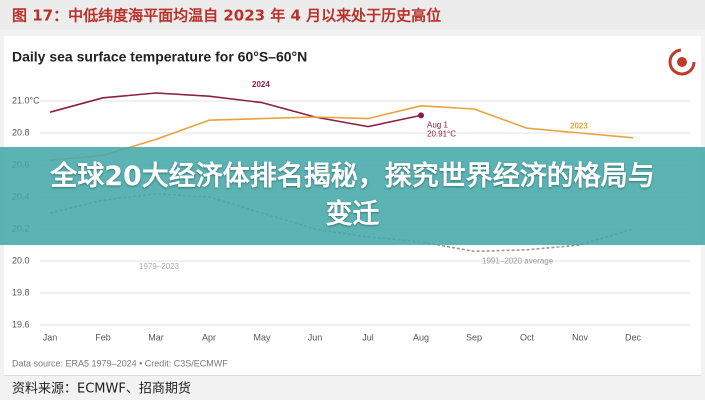 The width and height of the screenshot is (705, 400). What do you see at coordinates (682, 62) in the screenshot?
I see `logo` at bounding box center [682, 62].